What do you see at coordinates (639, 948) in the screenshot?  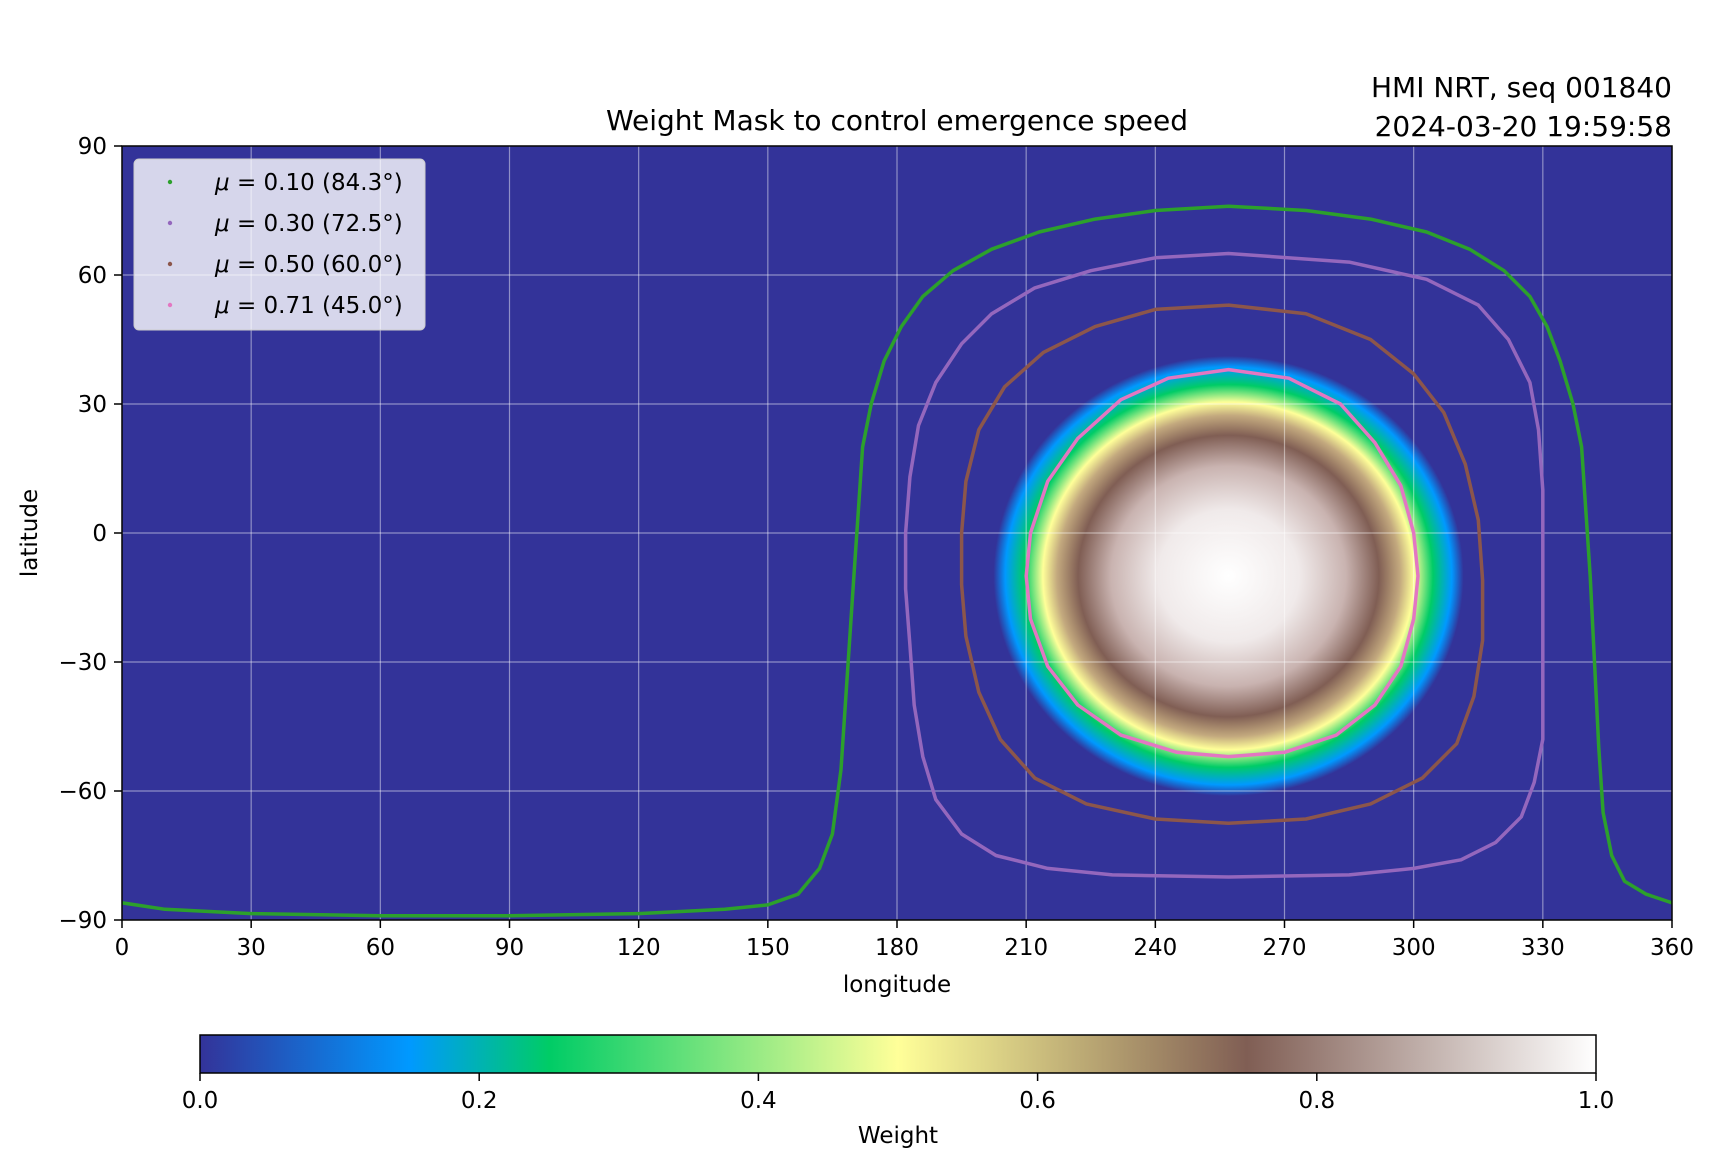 I see `x-tick-label-4: 120` at bounding box center [639, 948].